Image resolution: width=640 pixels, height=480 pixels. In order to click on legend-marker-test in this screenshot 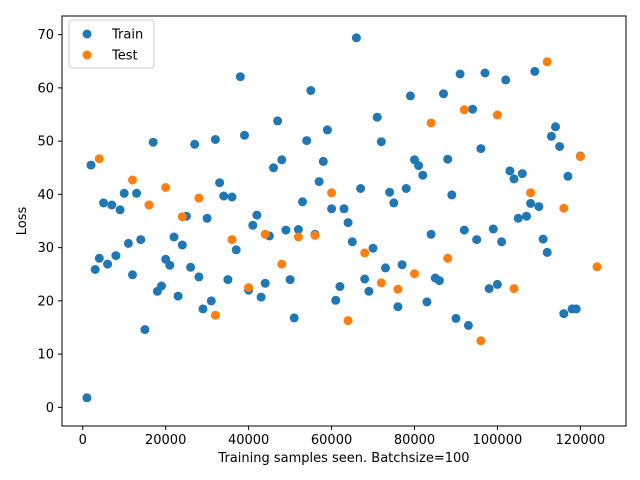, I will do `click(87, 55)`.